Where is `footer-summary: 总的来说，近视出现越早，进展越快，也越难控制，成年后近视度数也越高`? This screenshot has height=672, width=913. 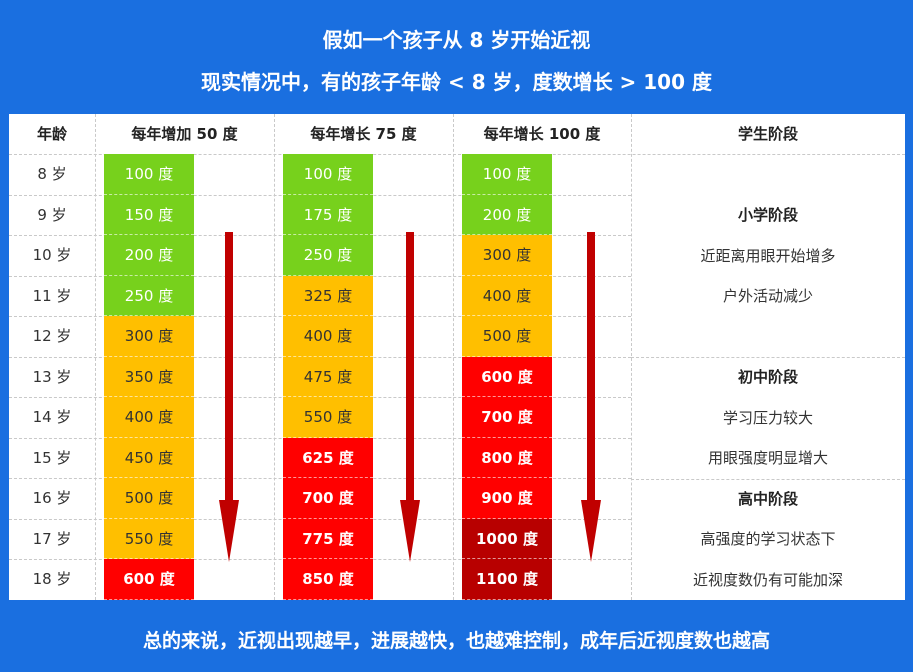 footer-summary: 总的来说，近视出现越早，进展越快，也越难控制，成年后近视度数也越高 is located at coordinates (456, 641).